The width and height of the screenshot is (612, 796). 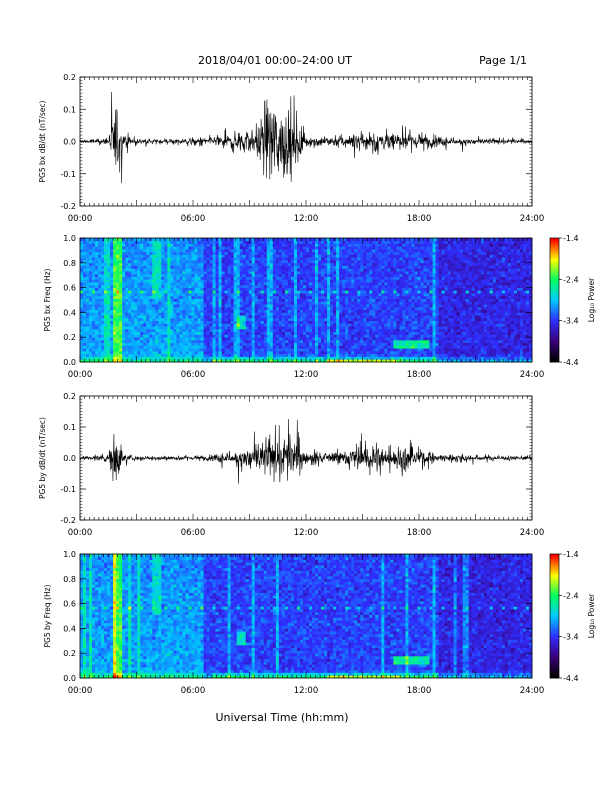 What do you see at coordinates (69, 142) in the screenshot?
I see `y-tick-label: 0.0` at bounding box center [69, 142].